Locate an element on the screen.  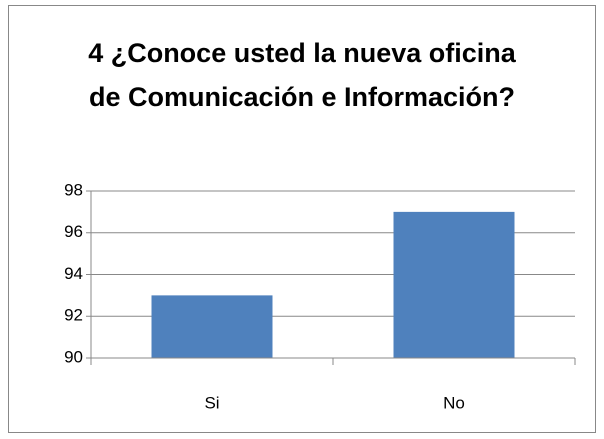
y-tick-label: 98 is located at coordinates (73, 189).